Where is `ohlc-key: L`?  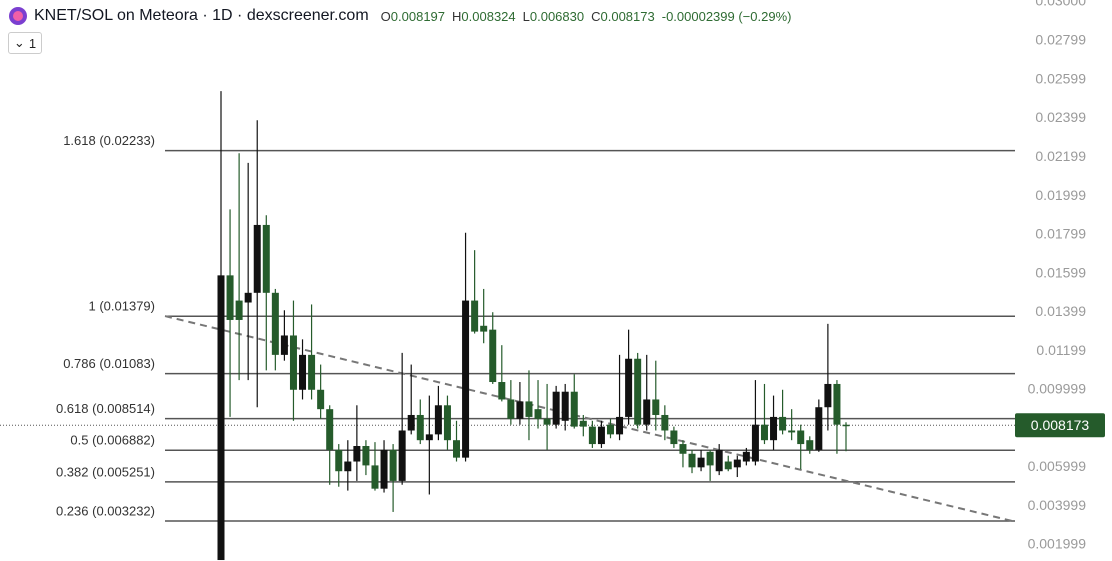 ohlc-key: L is located at coordinates (526, 16).